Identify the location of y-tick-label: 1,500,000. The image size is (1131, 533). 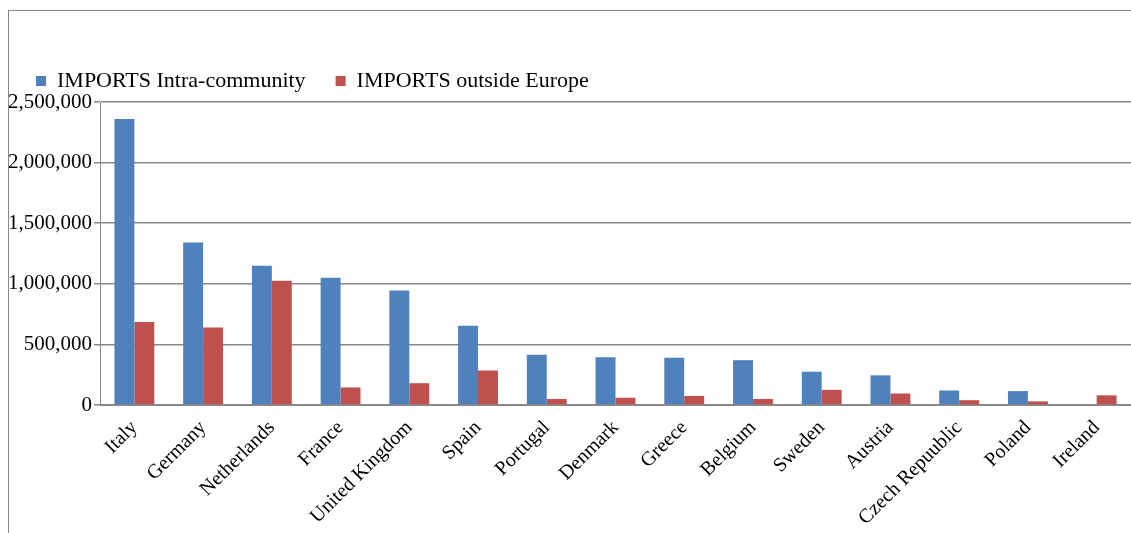
(50, 221).